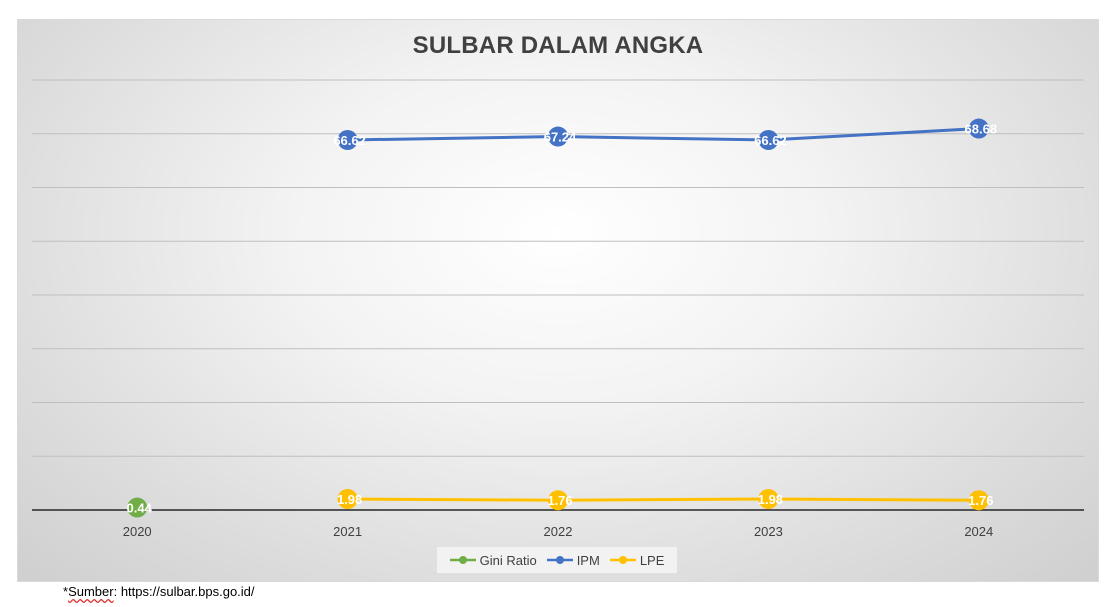  I want to click on footnote-url: : https://sulbar.bps.go.id/, so click(184, 591).